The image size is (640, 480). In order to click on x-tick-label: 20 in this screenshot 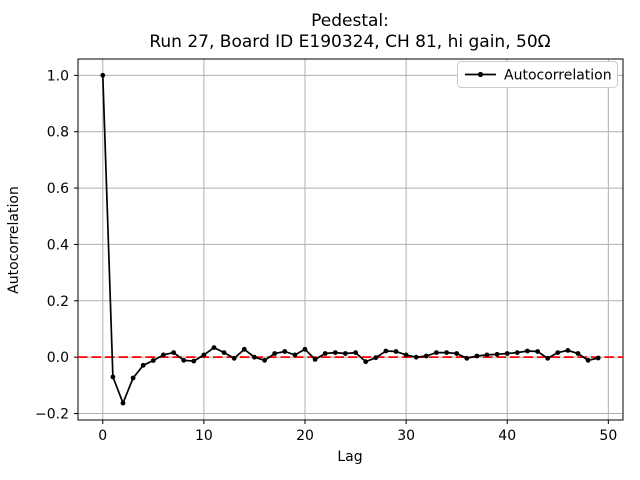, I will do `click(305, 436)`.